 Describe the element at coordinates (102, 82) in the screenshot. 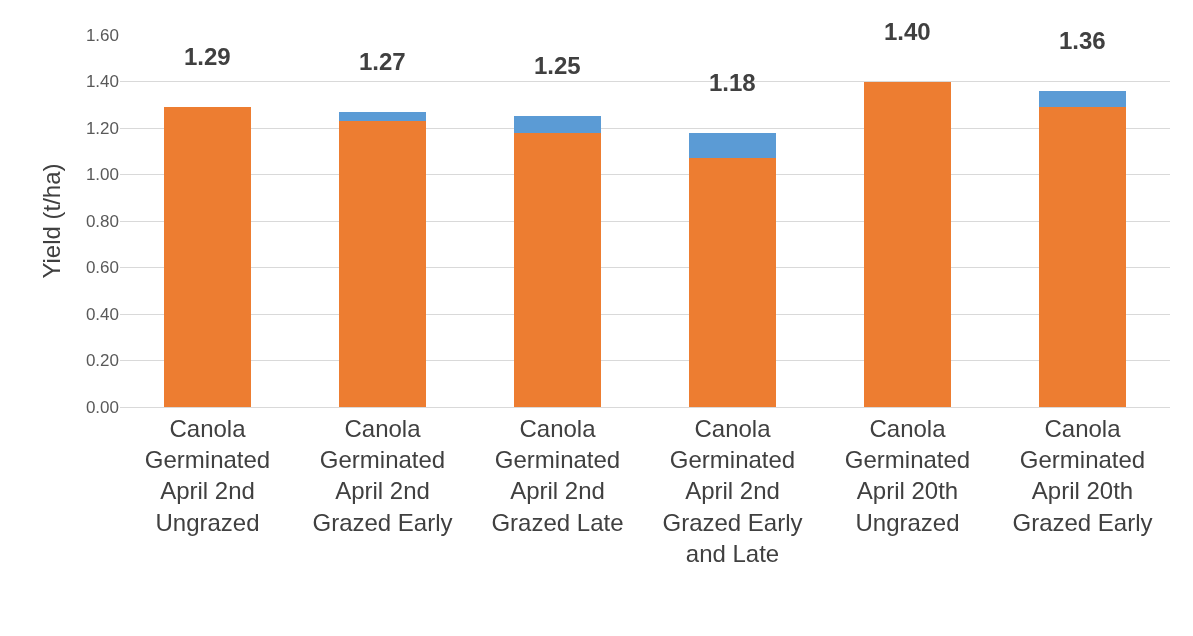

I see `y-tick-label: 1.40` at that location.